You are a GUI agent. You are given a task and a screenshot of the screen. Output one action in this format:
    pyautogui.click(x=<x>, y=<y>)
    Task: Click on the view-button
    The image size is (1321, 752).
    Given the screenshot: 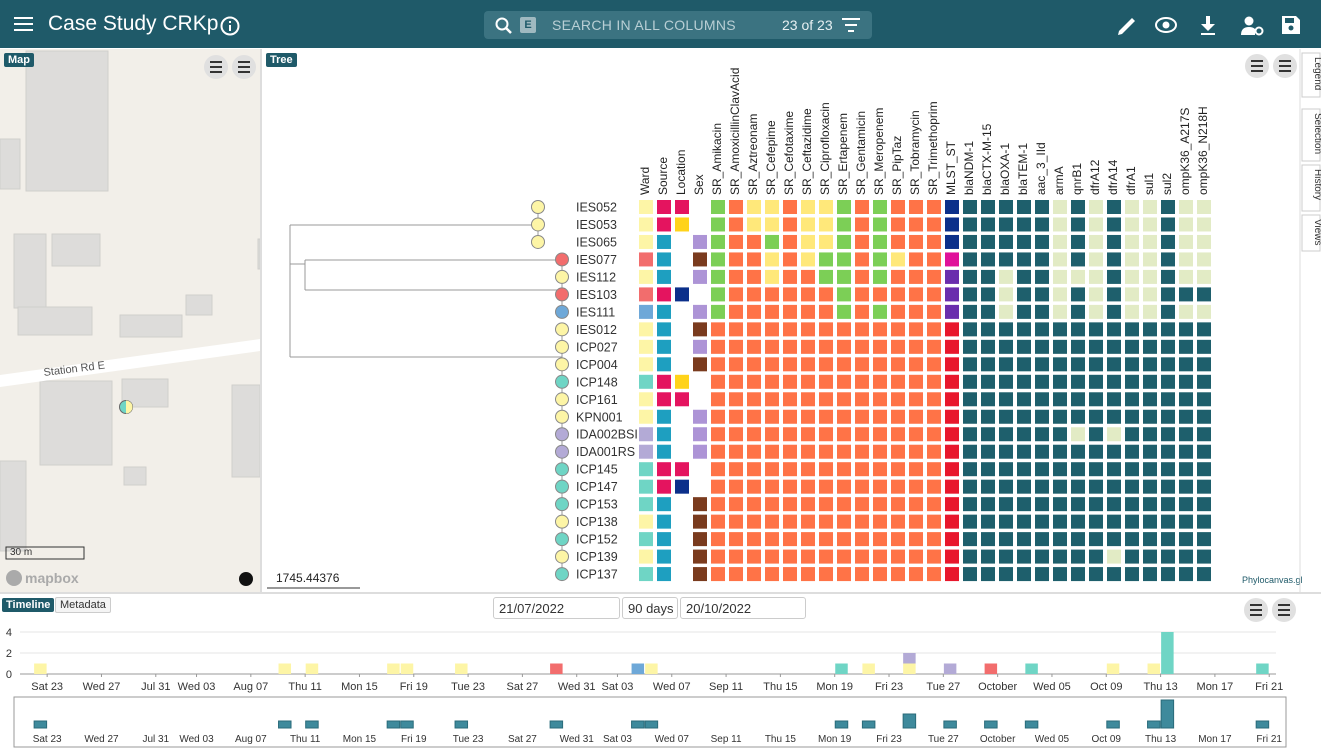 What is the action you would take?
    pyautogui.click(x=1166, y=25)
    